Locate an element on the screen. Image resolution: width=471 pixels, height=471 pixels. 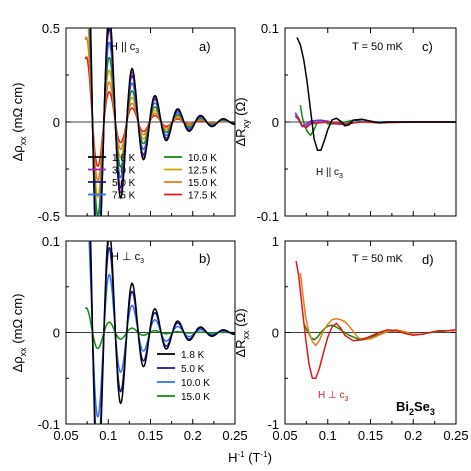
panel-c-ytick-label-2: 0.1 is located at coordinates (270, 28).